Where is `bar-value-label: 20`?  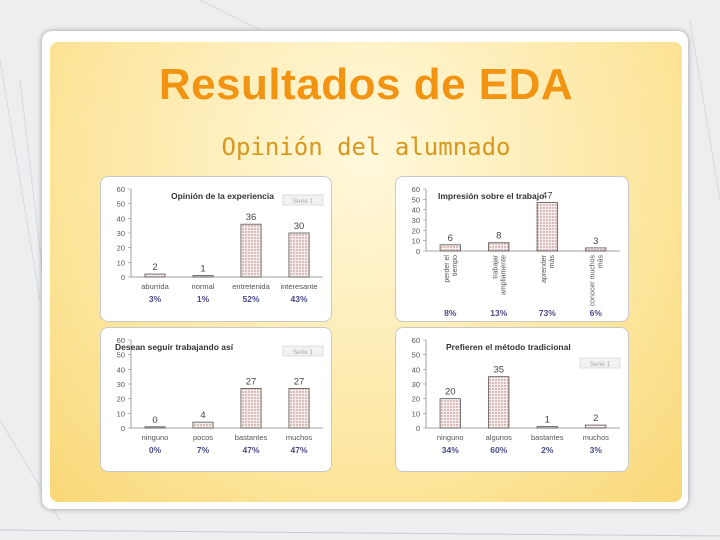 bar-value-label: 20 is located at coordinates (450, 392).